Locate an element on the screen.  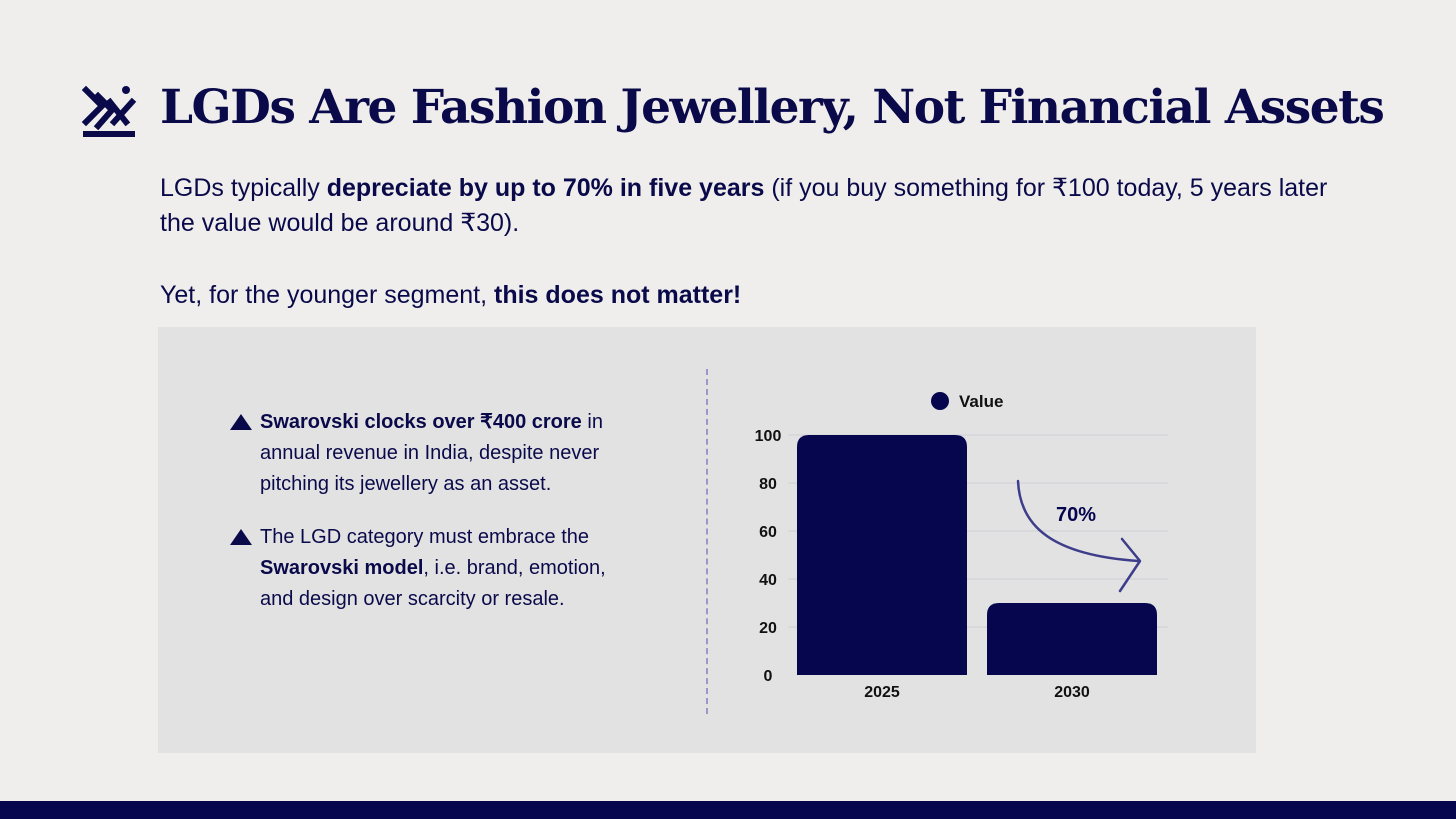
depreciation-arrow is located at coordinates (1078, 521).